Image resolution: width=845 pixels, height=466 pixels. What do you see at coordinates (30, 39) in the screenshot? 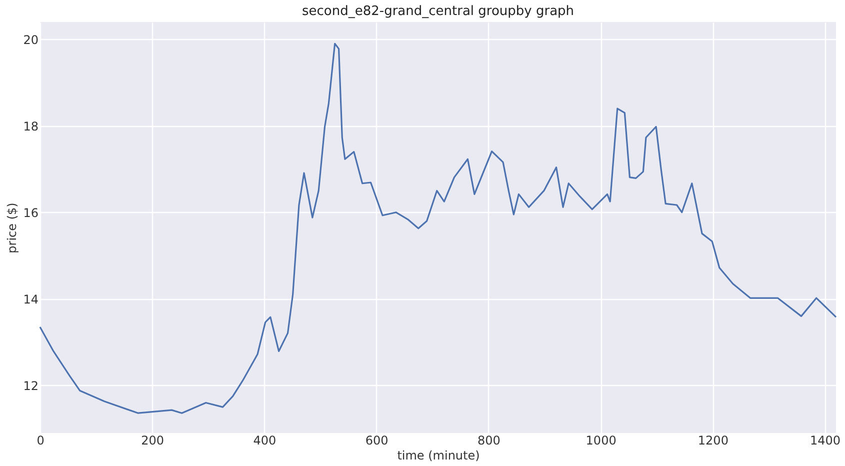
I see `y-tick-label: 20` at bounding box center [30, 39].